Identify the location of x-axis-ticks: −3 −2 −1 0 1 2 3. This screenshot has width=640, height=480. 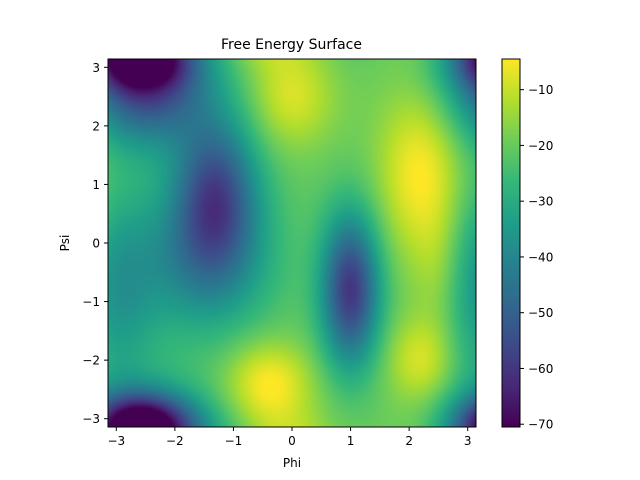
(289, 437).